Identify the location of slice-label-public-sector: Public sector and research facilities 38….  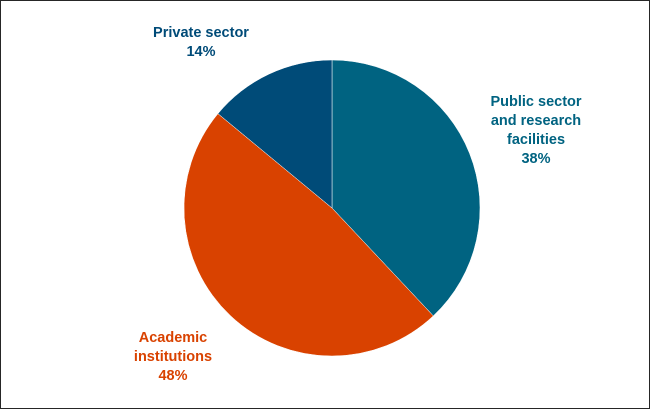
(536, 131).